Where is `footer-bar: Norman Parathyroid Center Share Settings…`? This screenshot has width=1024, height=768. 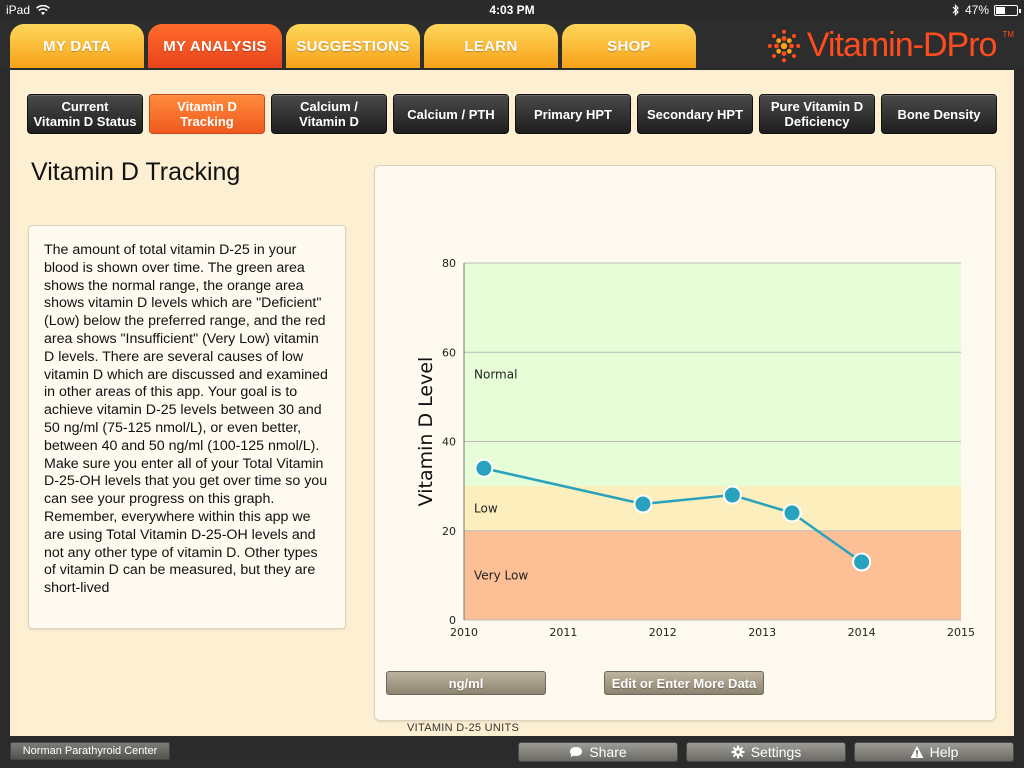 footer-bar: Norman Parathyroid Center Share Settings… is located at coordinates (512, 752).